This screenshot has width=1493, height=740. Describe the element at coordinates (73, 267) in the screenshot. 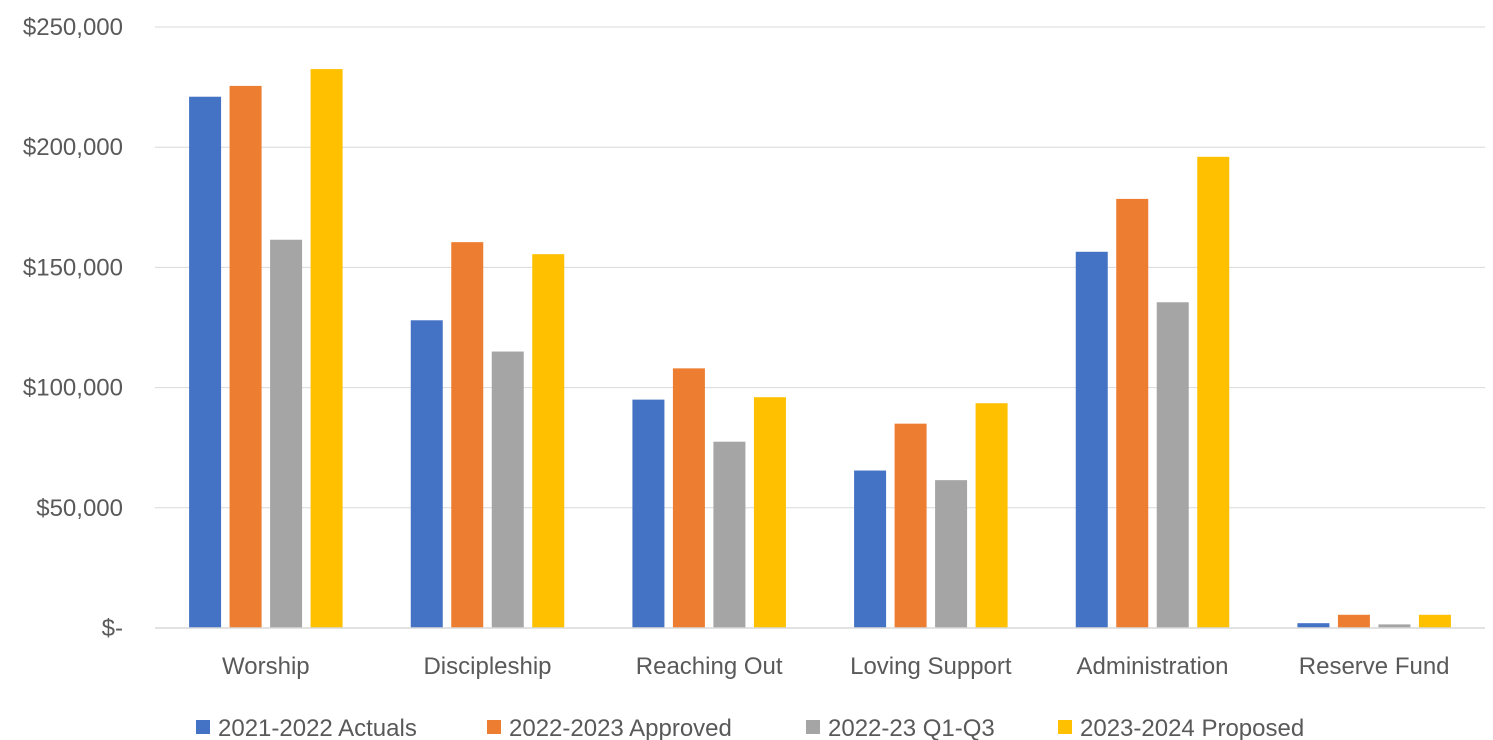

I see `y-tick-label: $150,000` at that location.